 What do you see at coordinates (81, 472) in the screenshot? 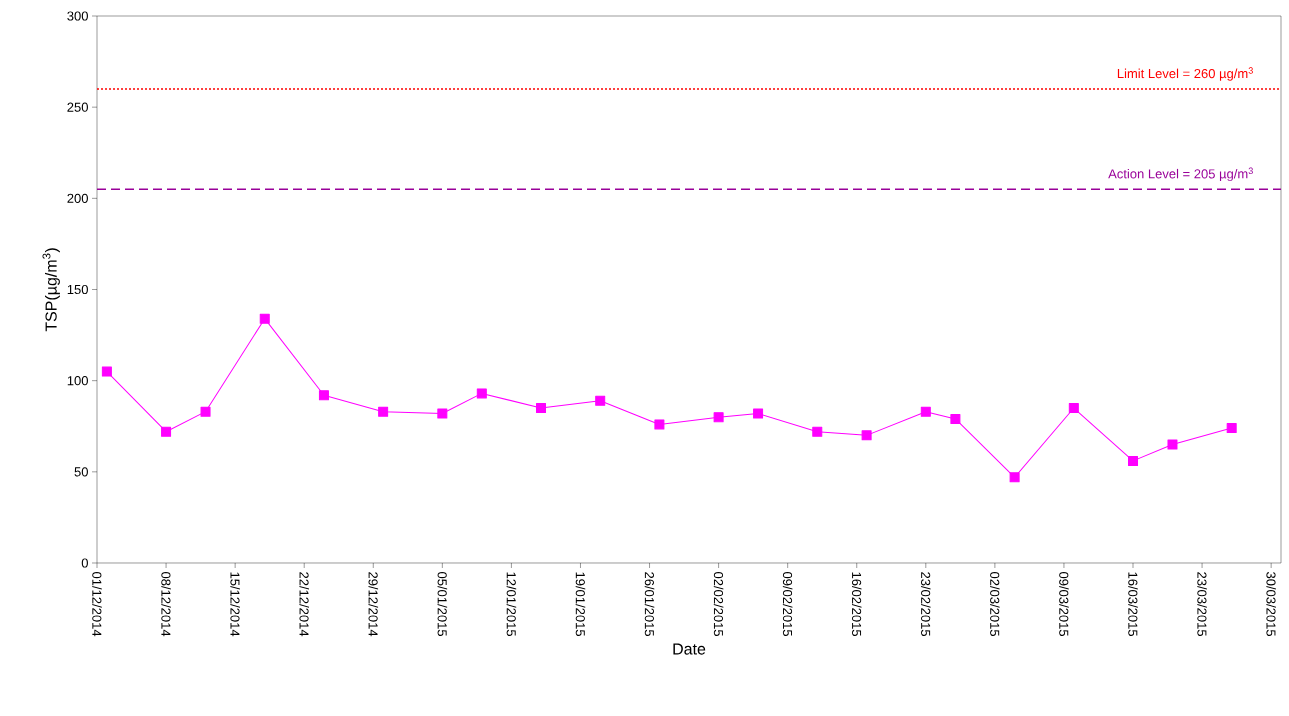
I see `y-tick-label: 50` at bounding box center [81, 472].